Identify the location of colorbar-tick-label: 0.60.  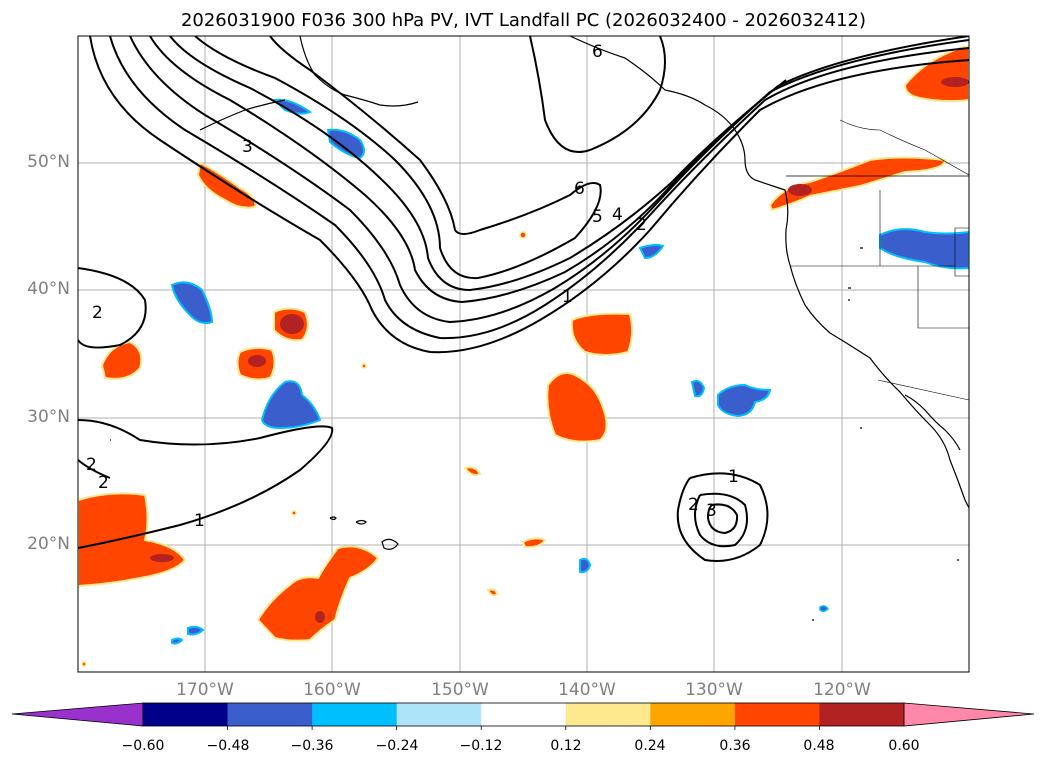
(904, 746).